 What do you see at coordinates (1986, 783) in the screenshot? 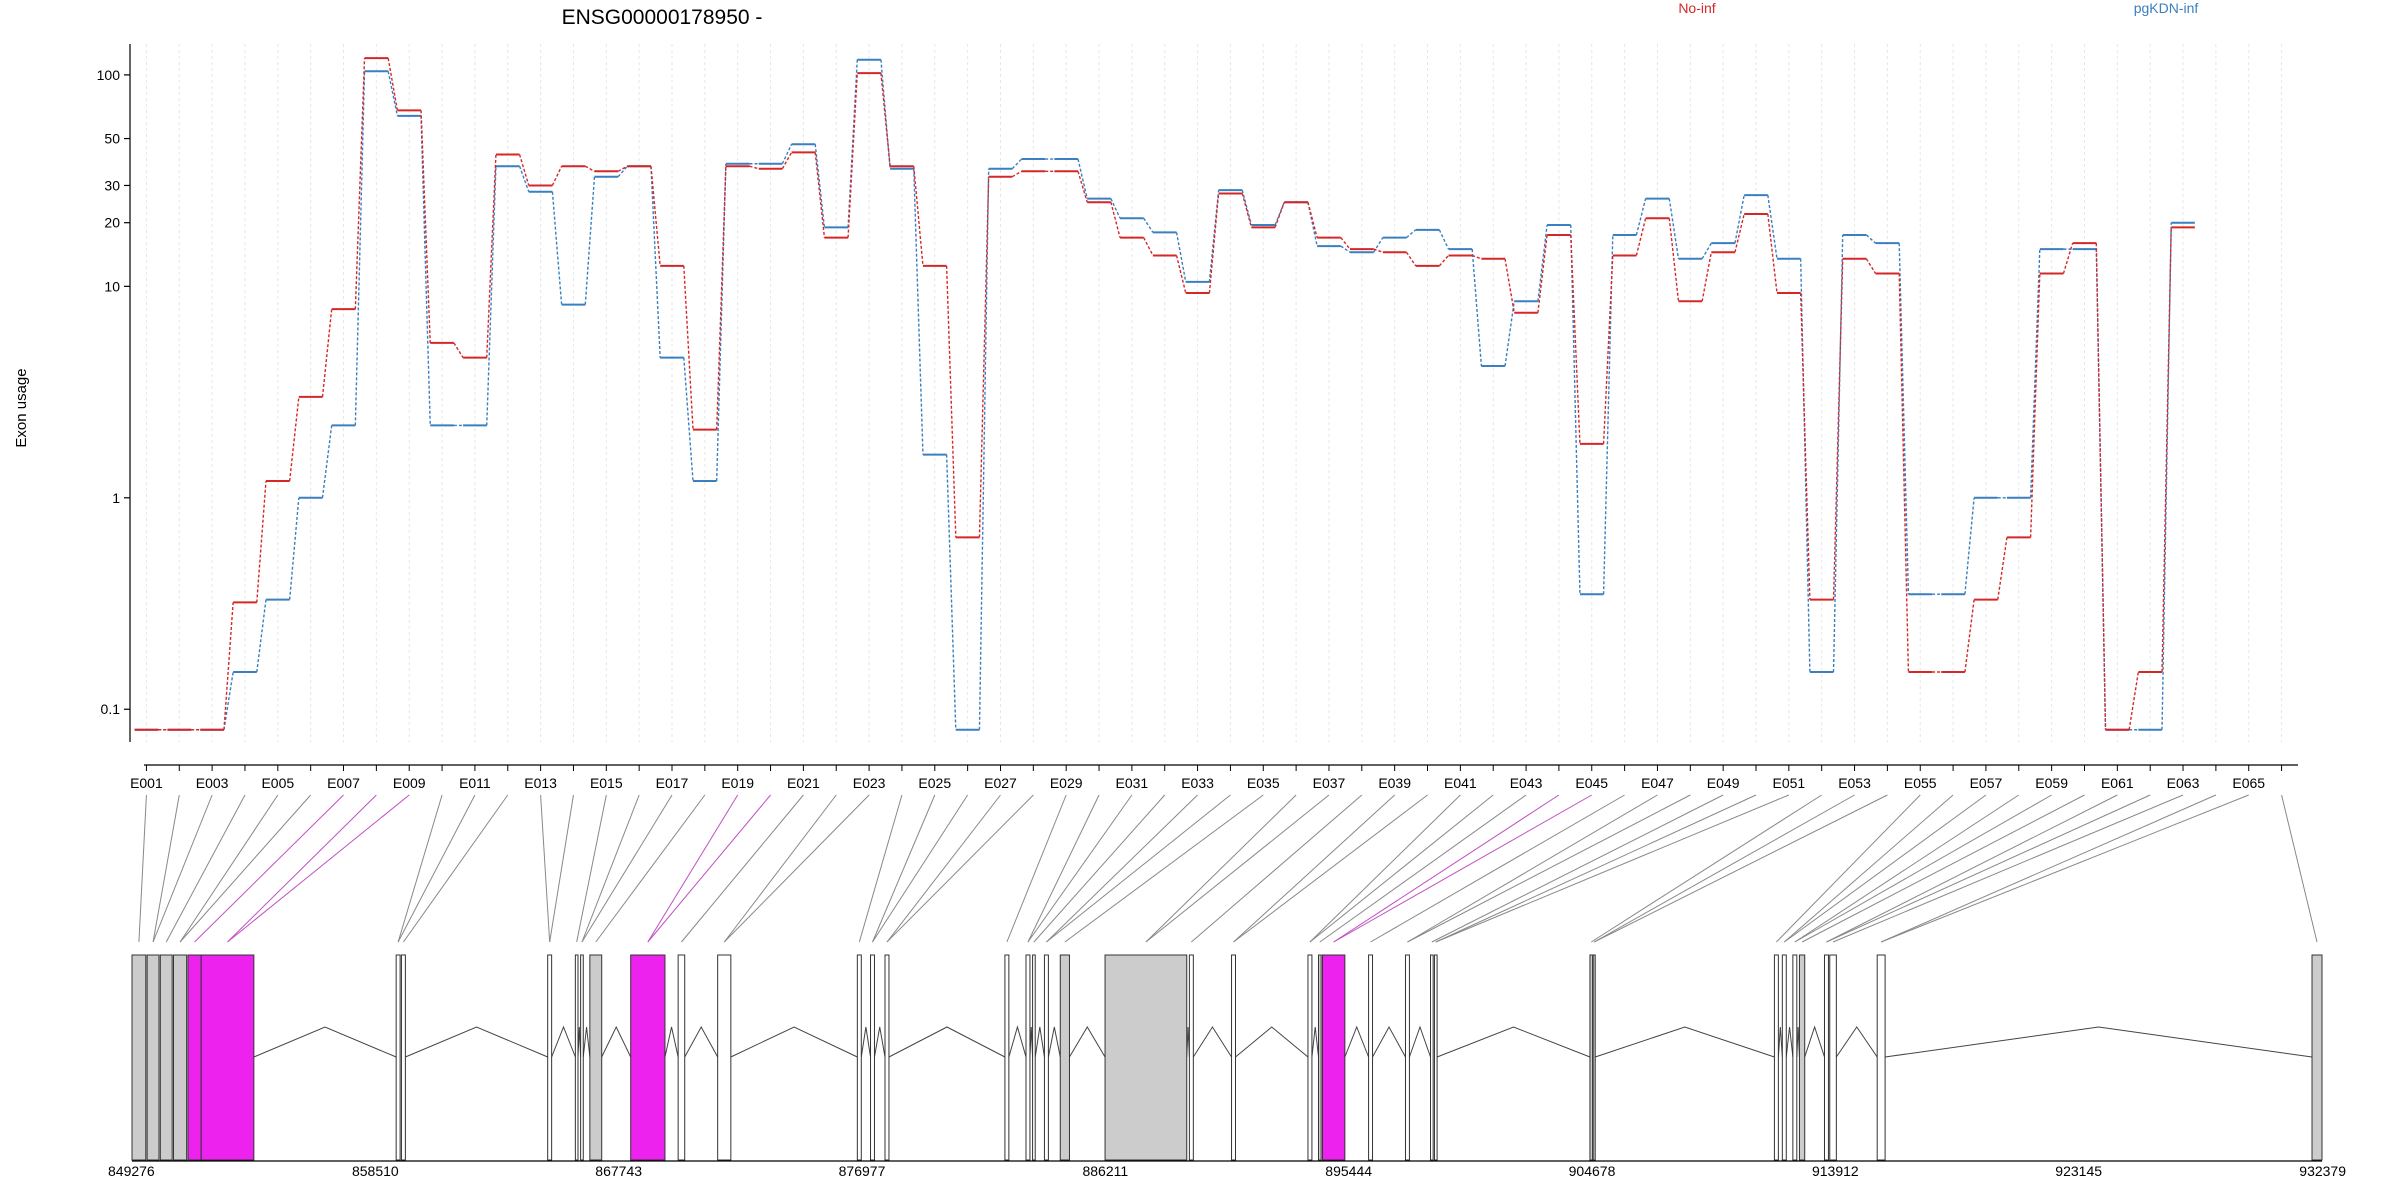
I see `x-tick-label: E057` at bounding box center [1986, 783].